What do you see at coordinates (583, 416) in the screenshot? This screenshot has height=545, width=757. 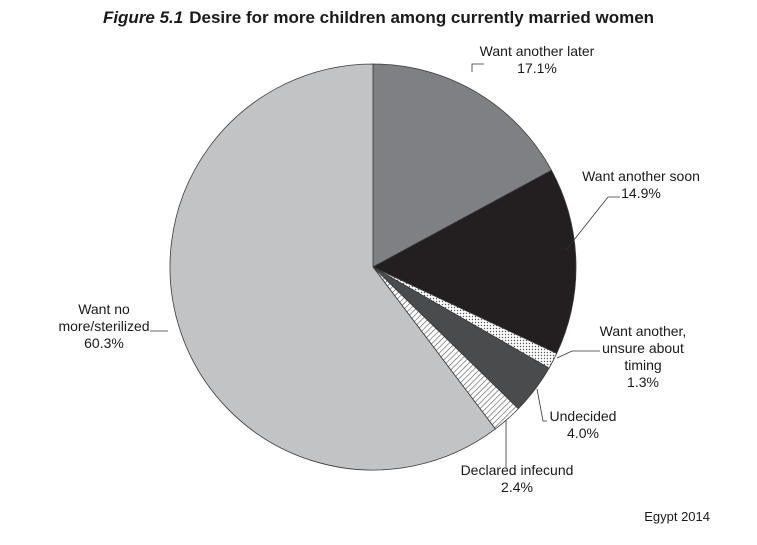 I see `slice-label-4: Undecided` at bounding box center [583, 416].